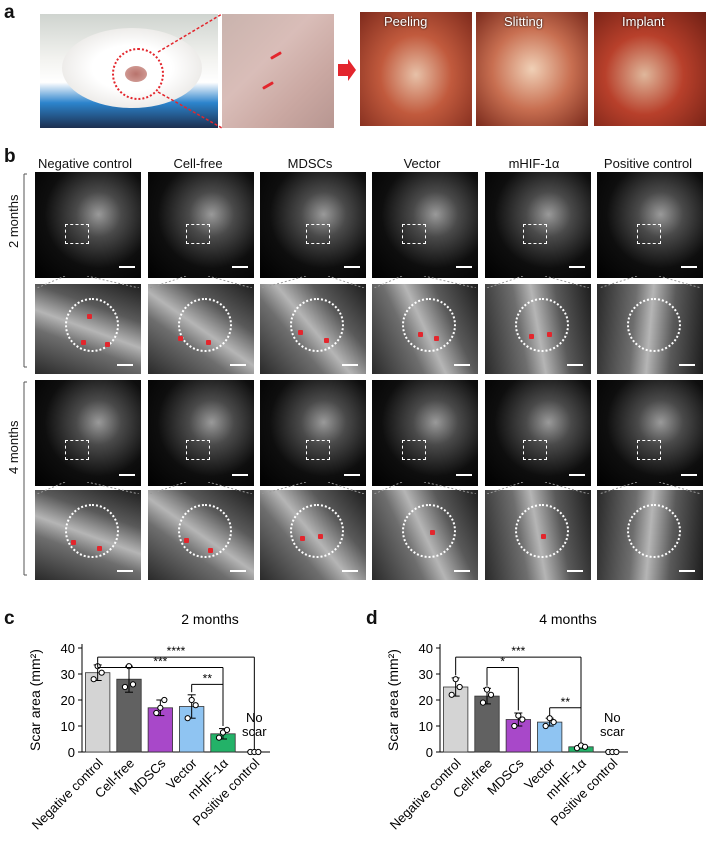 This screenshot has width=711, height=849. What do you see at coordinates (138, 74) in the screenshot?
I see `highlight-circle` at bounding box center [138, 74].